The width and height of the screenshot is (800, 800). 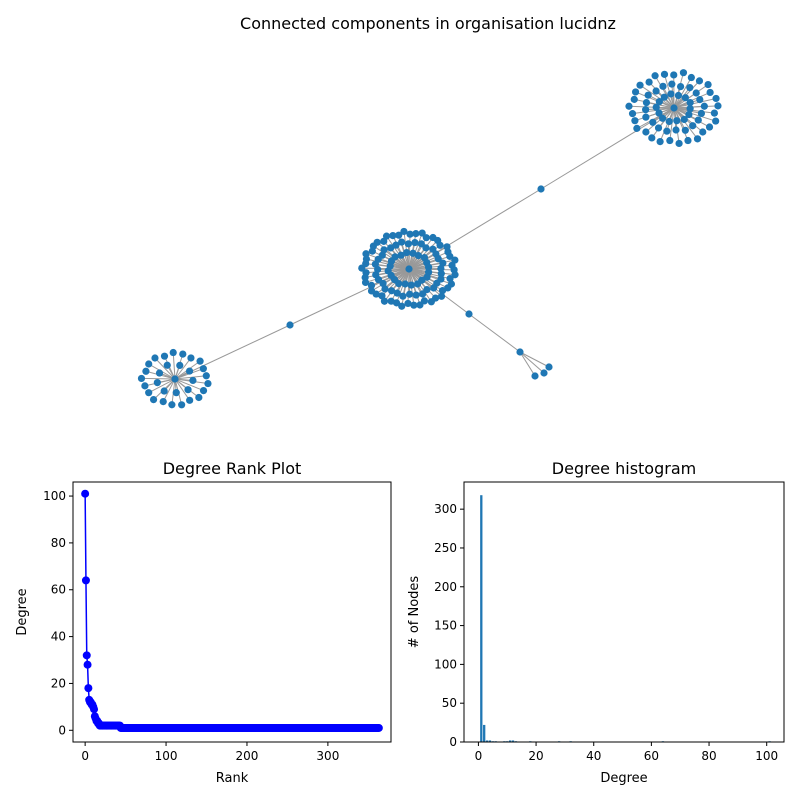 I want to click on hist-y-tick-label: 100, so click(x=445, y=664).